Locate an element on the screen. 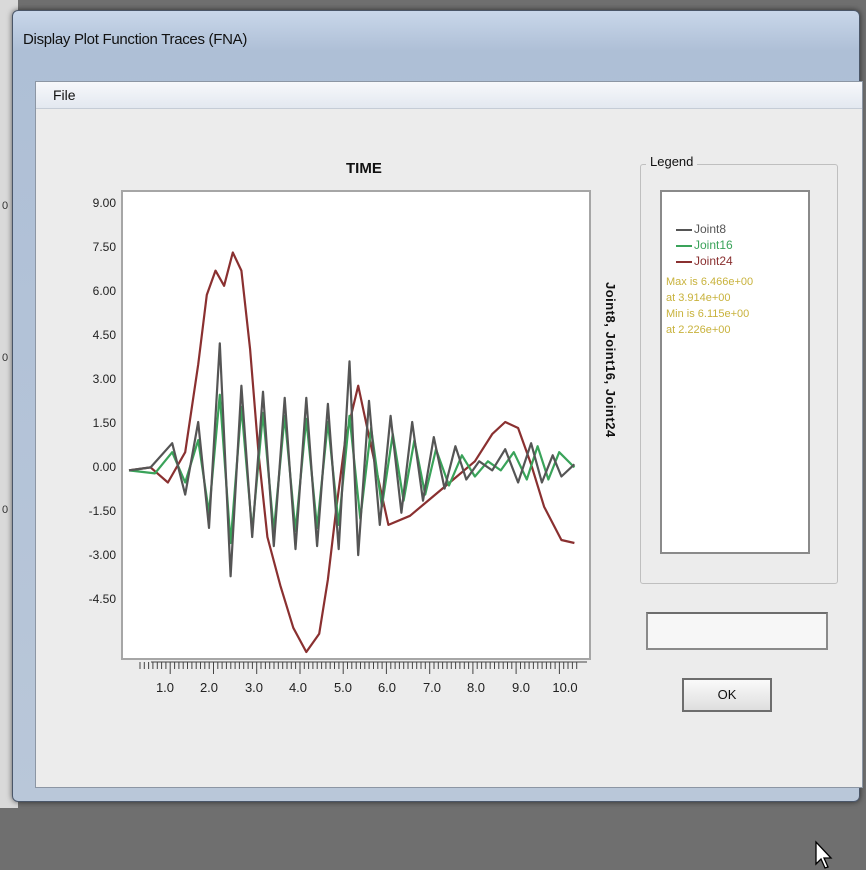 The height and width of the screenshot is (870, 866). legend-max-value: Max is 6.466e+00 is located at coordinates (710, 282).